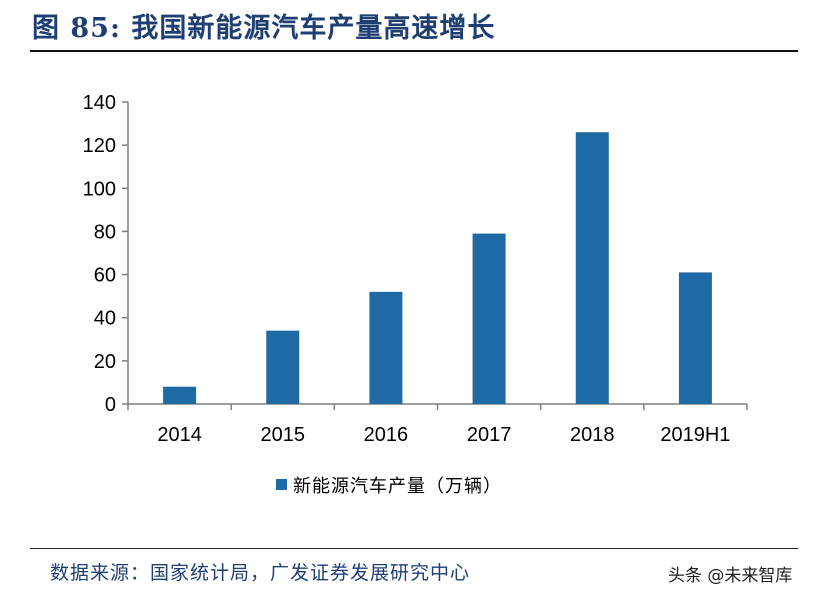 This screenshot has width=837, height=598. I want to click on y-tick-label: 120, so click(99, 146).